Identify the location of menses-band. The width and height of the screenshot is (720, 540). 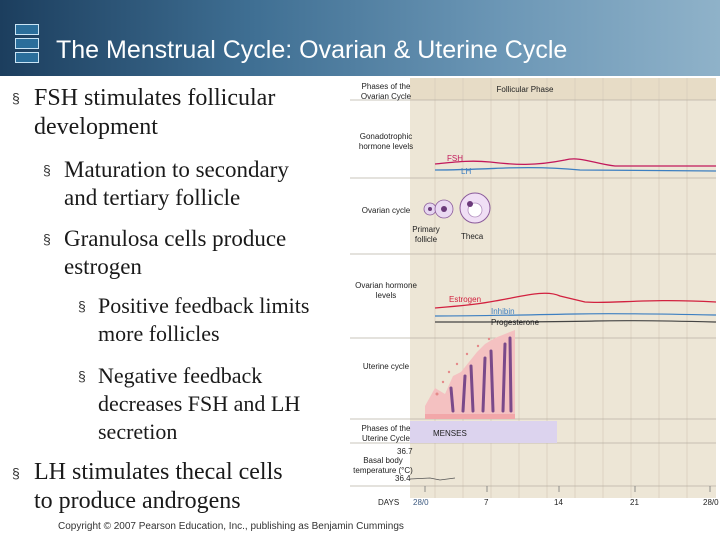
(483, 432).